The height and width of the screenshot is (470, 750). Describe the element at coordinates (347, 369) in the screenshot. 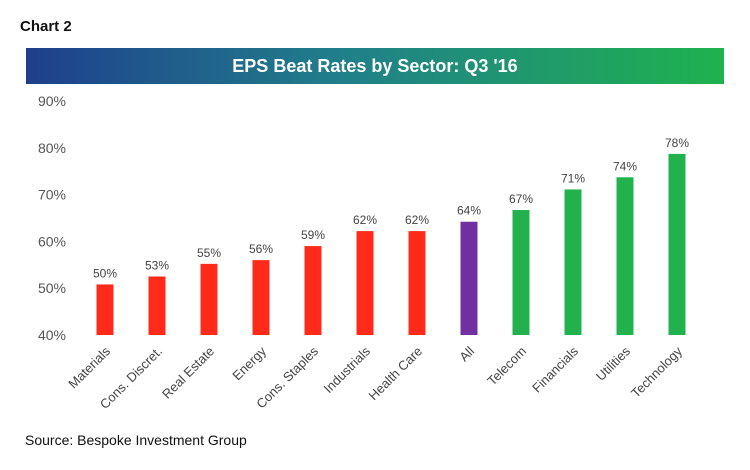

I see `x-tick-label: Industrials` at that location.